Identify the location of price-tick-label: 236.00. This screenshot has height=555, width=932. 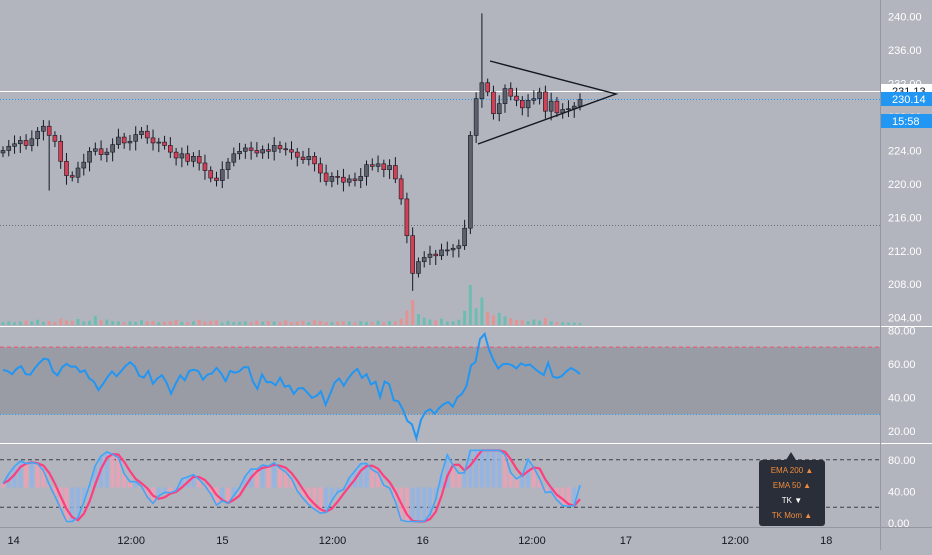
(905, 51).